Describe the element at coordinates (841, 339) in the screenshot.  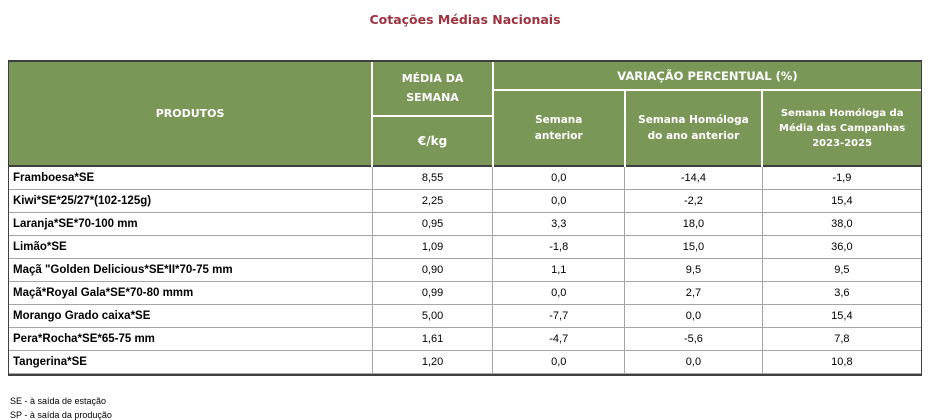
I see `semana-homologa-media-cell: 7,8` at that location.